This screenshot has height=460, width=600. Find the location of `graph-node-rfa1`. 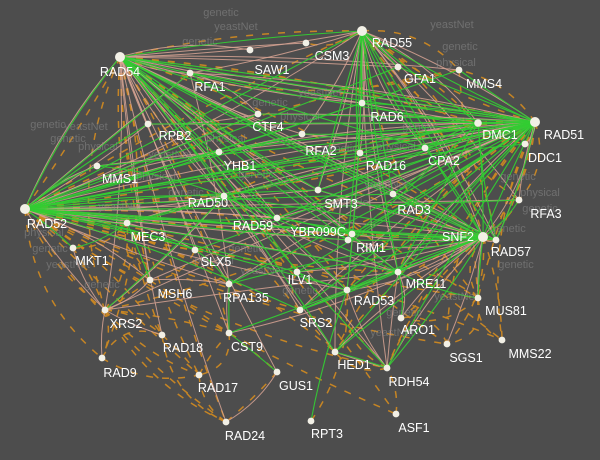

graph-node-rfa1 is located at coordinates (190, 73).